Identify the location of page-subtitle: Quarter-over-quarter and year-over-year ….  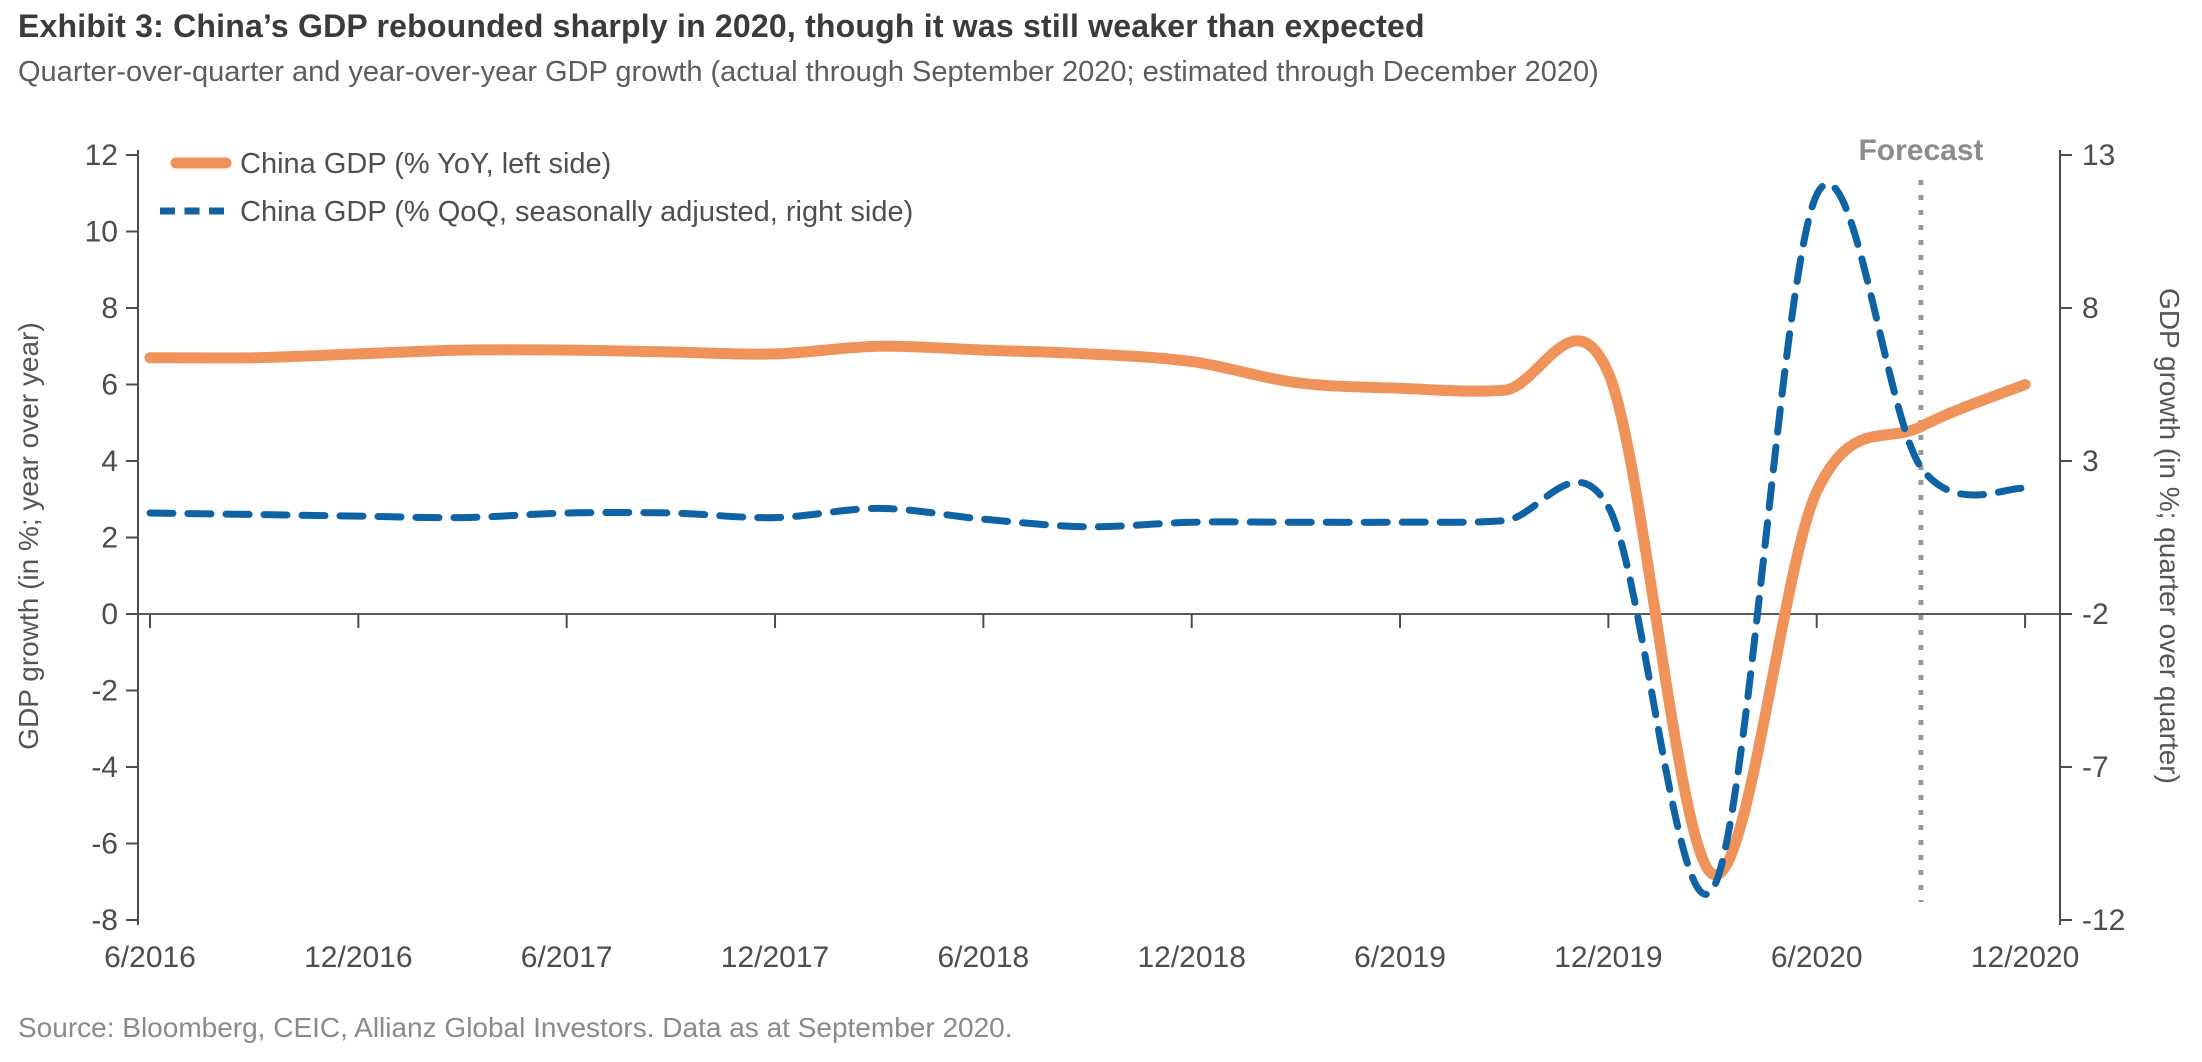
(808, 72).